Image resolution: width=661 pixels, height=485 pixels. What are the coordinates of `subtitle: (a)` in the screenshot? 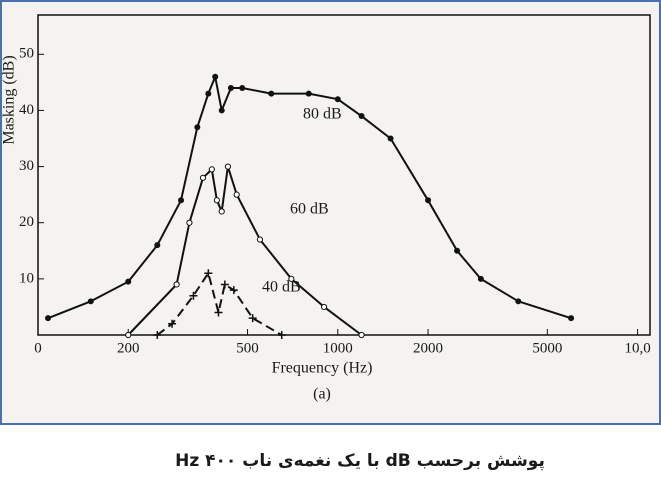 It's located at (322, 394).